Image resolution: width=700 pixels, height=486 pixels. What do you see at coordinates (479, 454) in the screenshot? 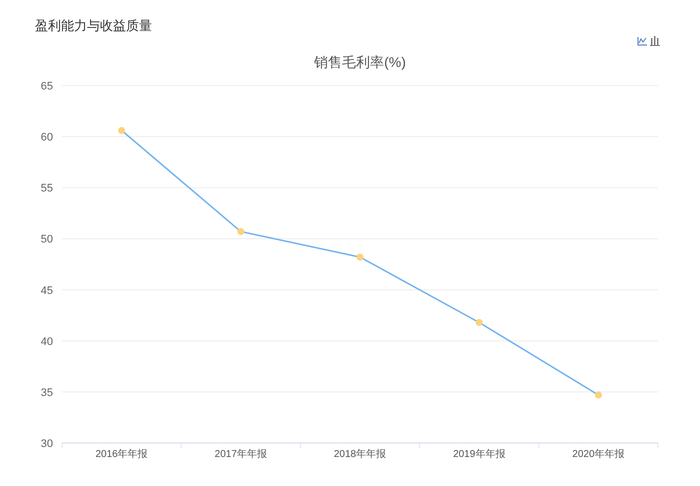
I see `x-tick-label: 2019年年报` at bounding box center [479, 454].